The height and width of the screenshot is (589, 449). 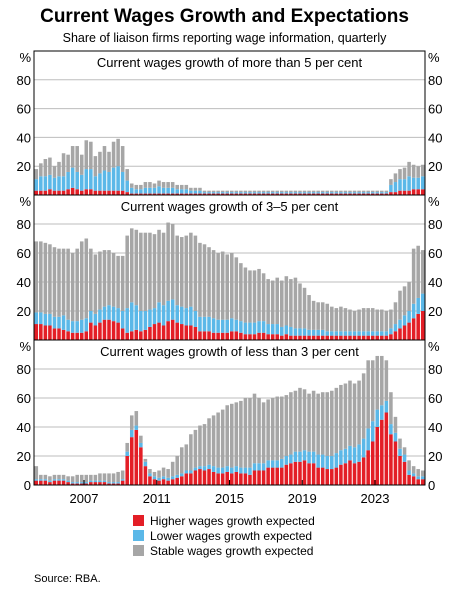 I want to click on y-tick-label-right: 60, so click(x=435, y=109).